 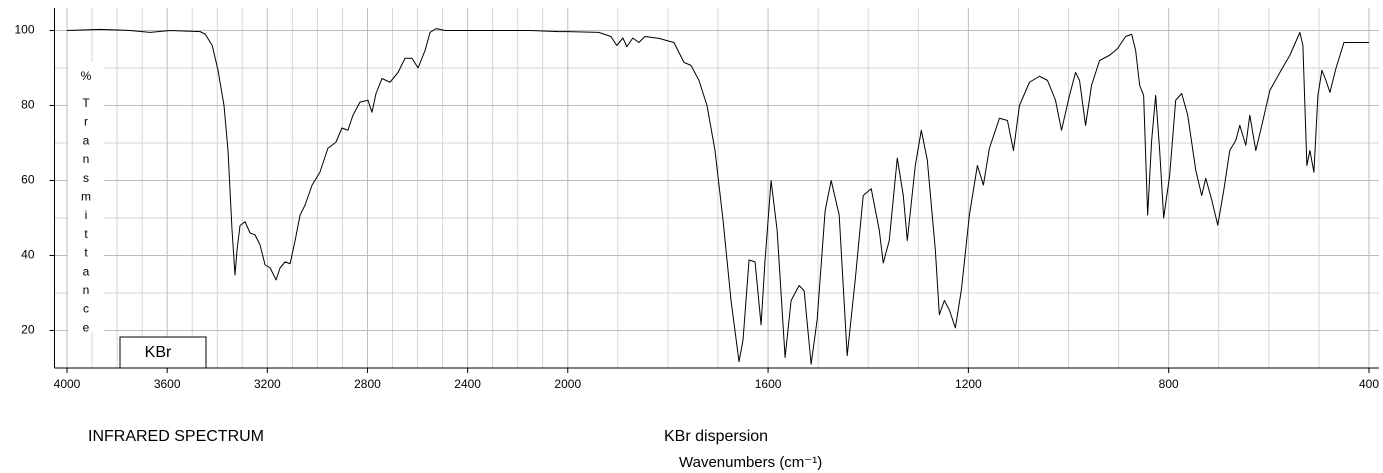 What do you see at coordinates (968, 384) in the screenshot?
I see `x-tick-label: 1200` at bounding box center [968, 384].